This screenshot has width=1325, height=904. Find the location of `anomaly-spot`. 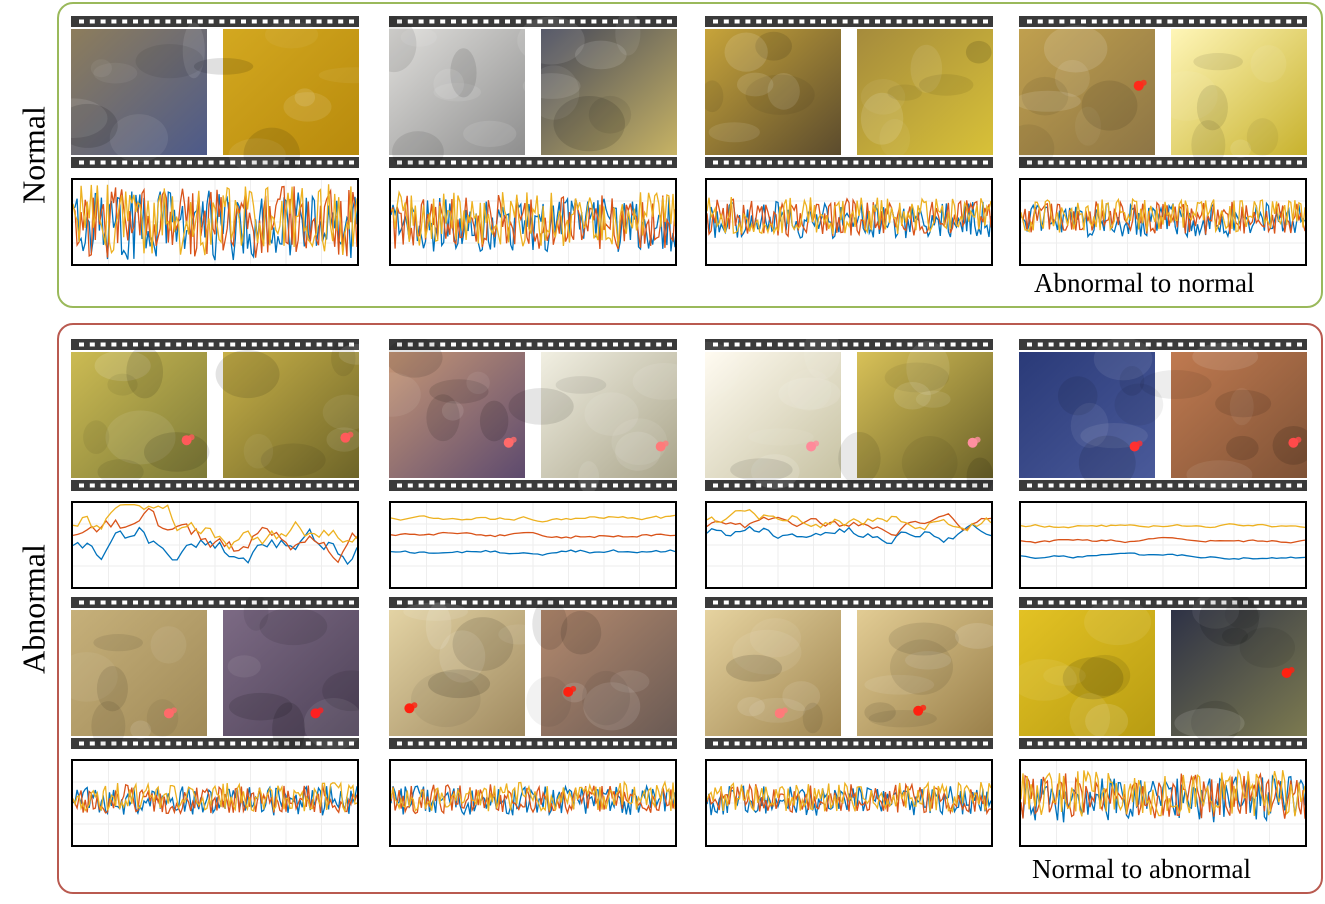

anomaly-spot is located at coordinates (414, 705).